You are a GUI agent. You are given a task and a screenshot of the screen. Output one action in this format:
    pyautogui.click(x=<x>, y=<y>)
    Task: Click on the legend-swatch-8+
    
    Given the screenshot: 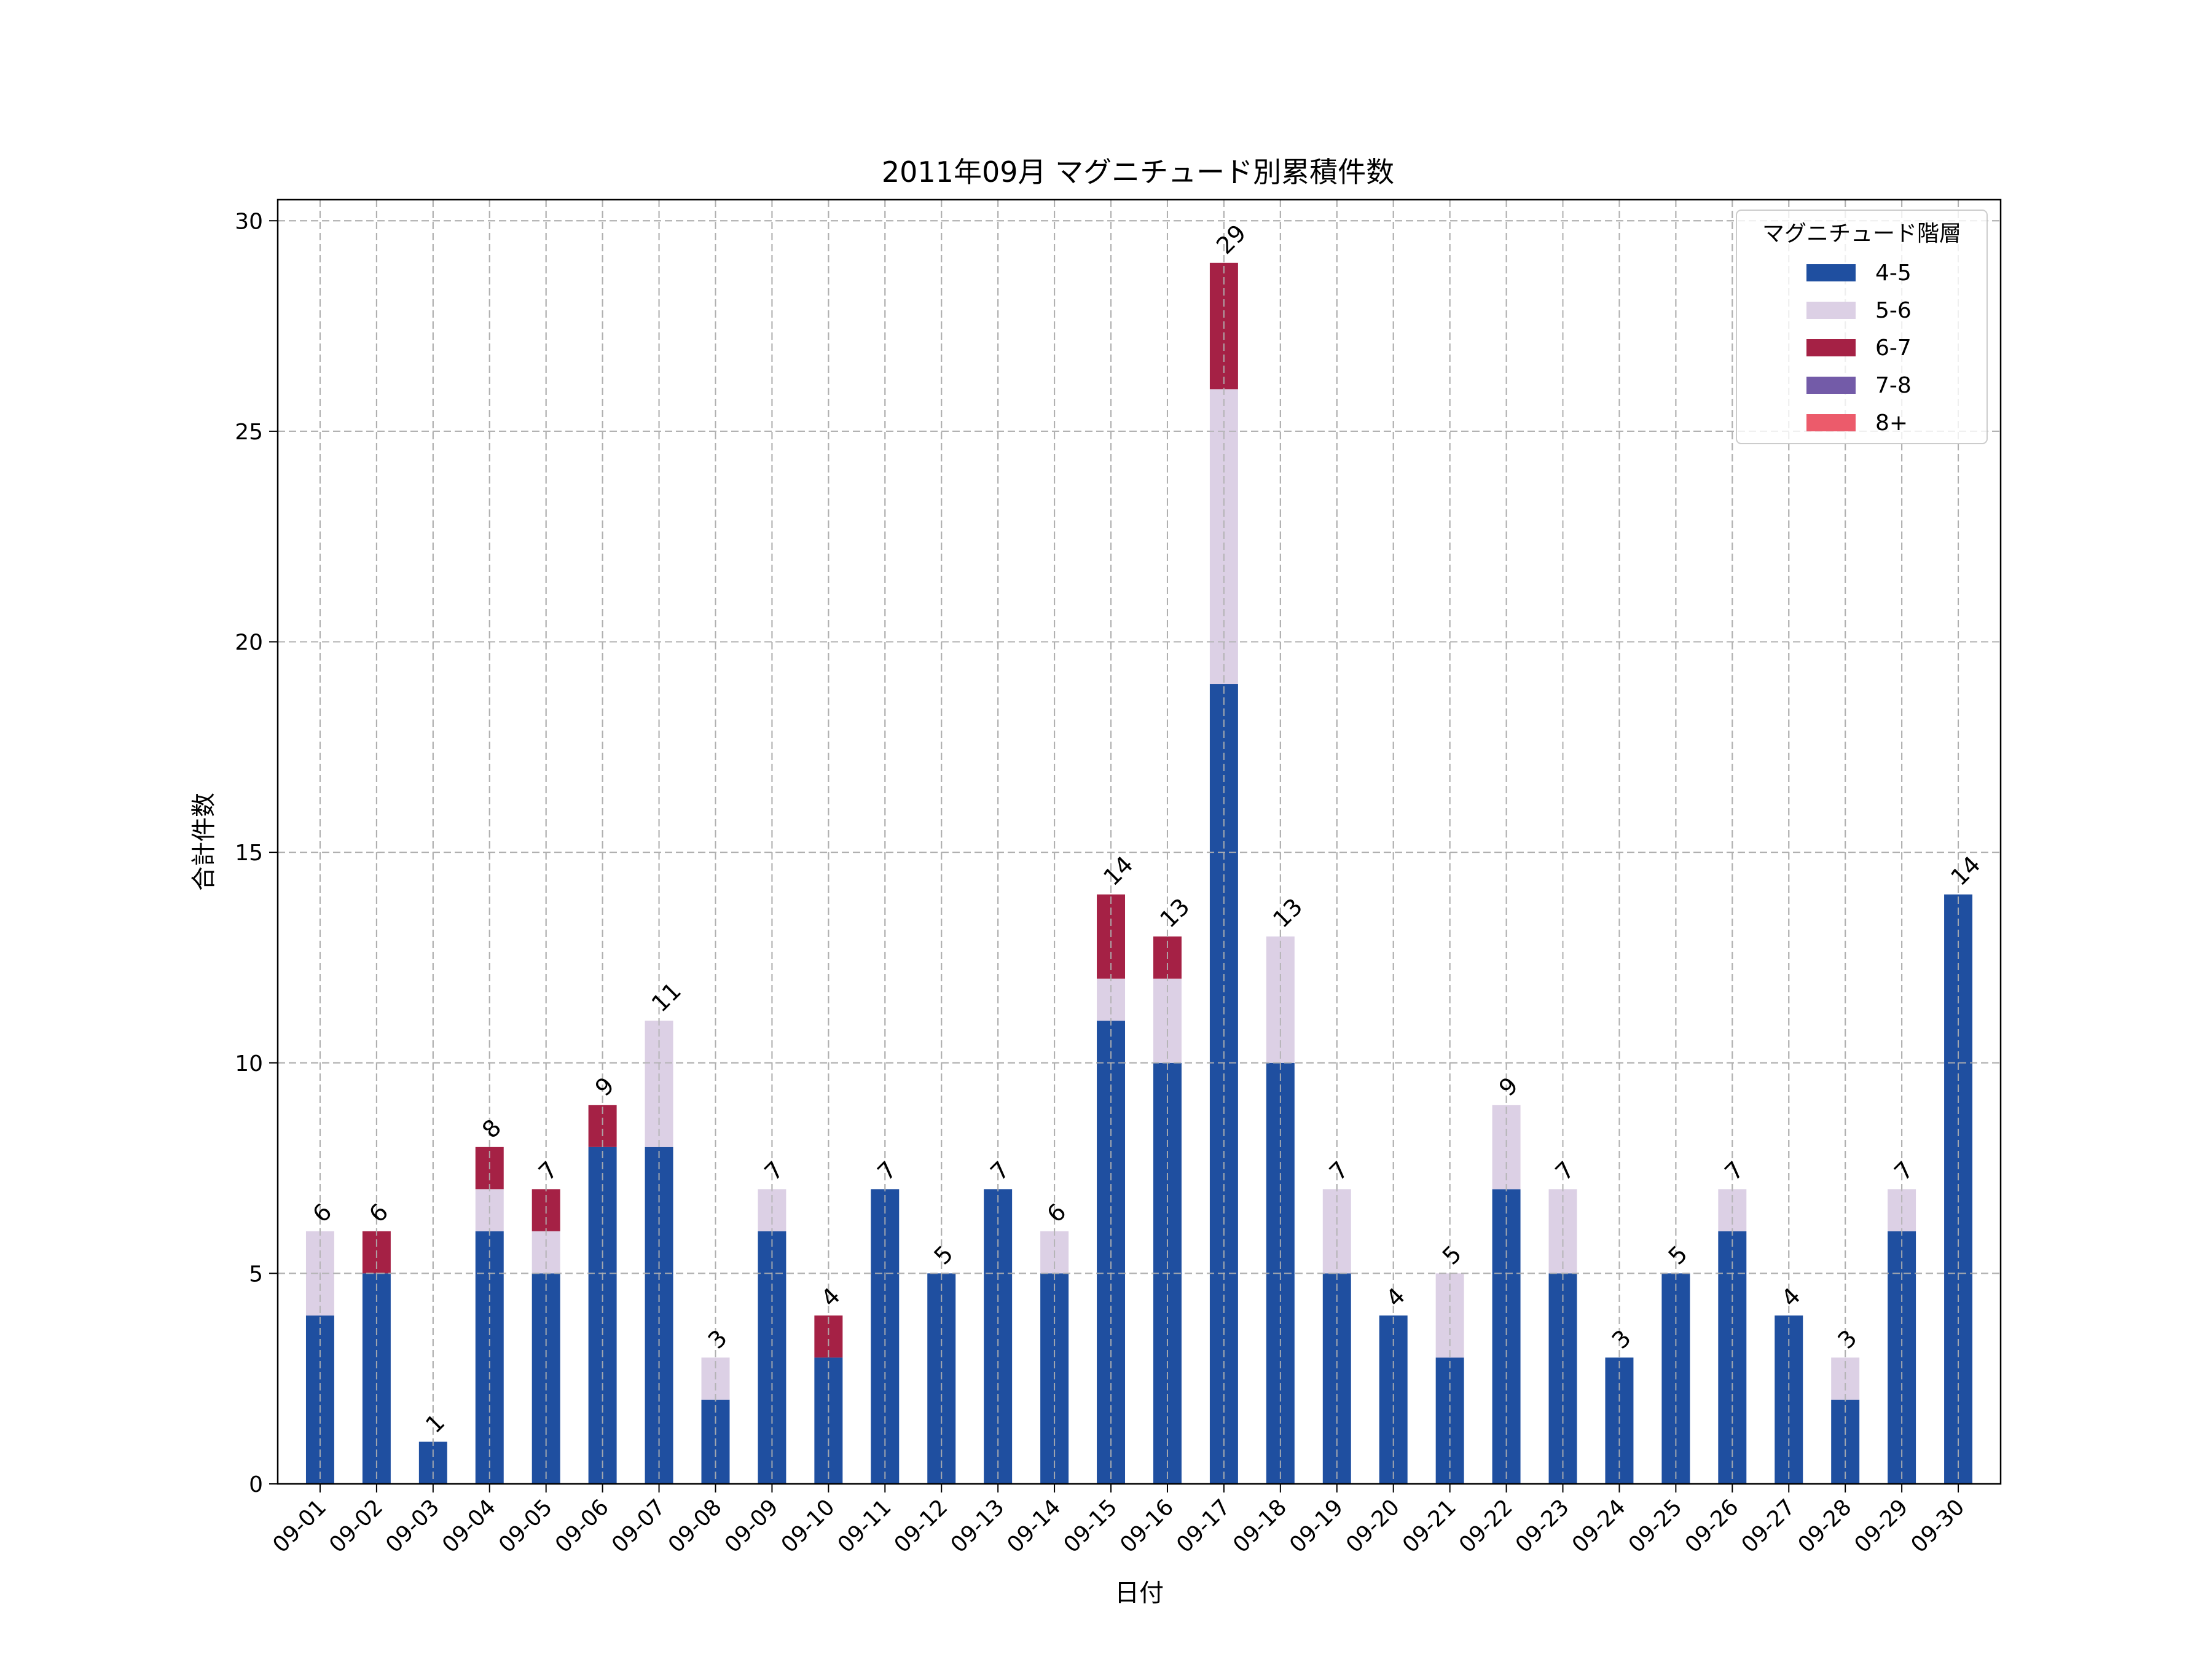 What is the action you would take?
    pyautogui.click(x=1831, y=422)
    